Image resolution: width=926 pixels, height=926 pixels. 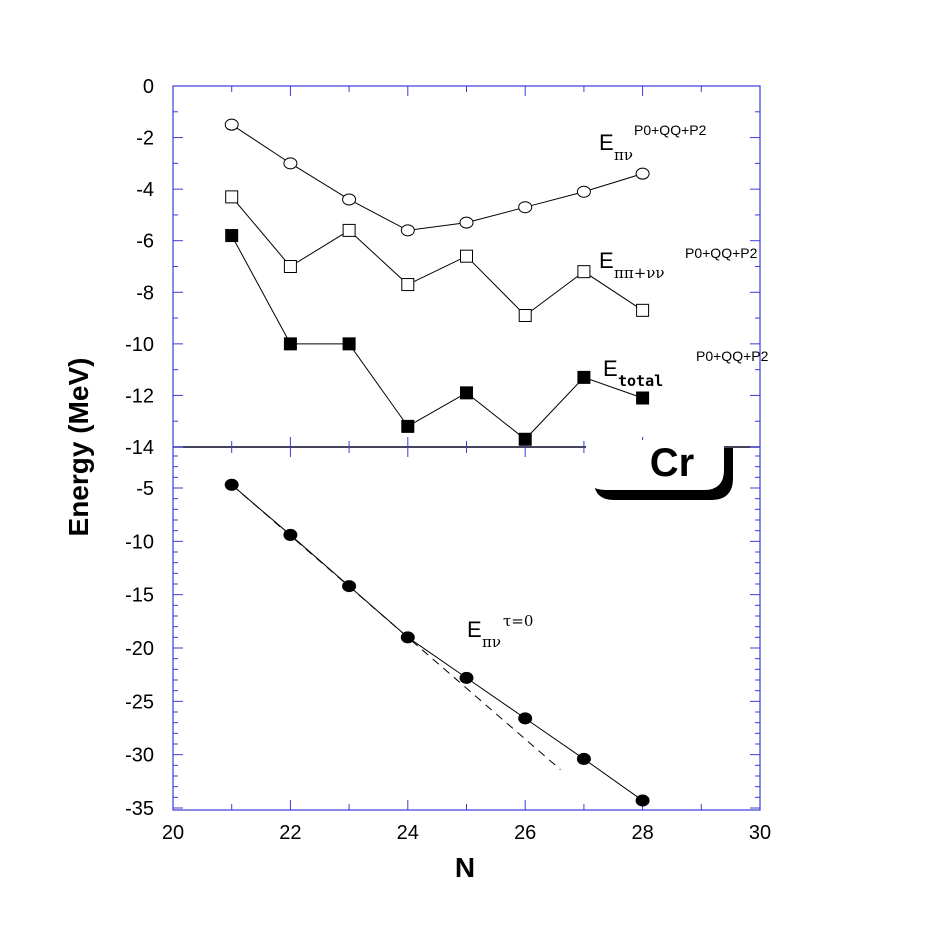 I want to click on y-tick-label-top: -8, so click(x=145, y=293).